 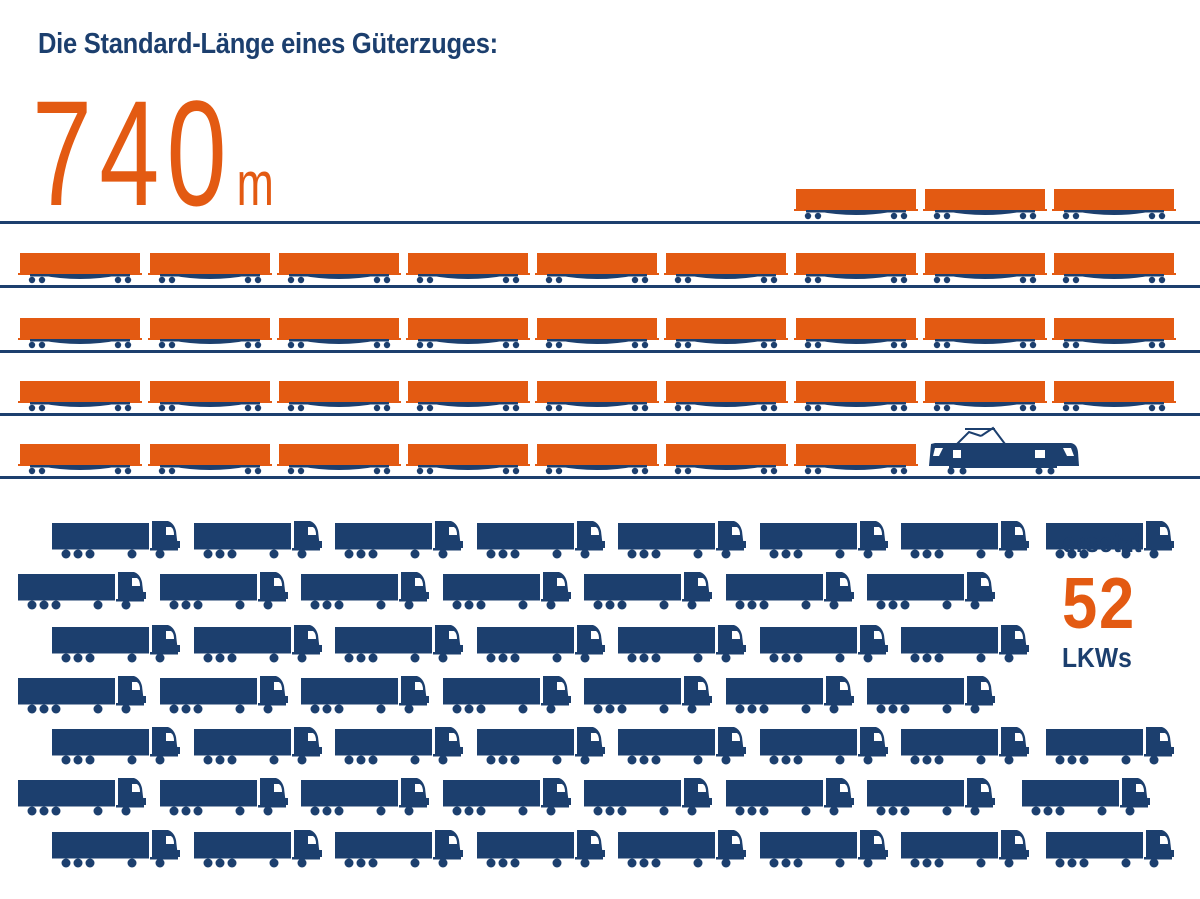 I want to click on locomotive, so click(x=1004, y=451).